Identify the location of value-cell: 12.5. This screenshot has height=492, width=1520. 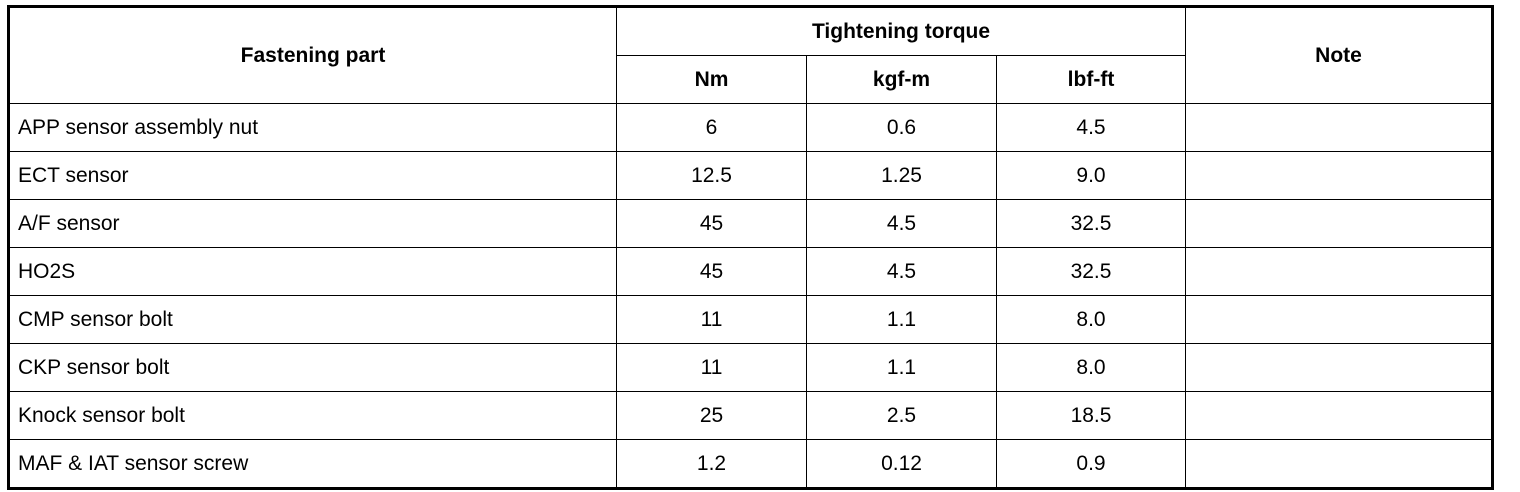
(711, 175).